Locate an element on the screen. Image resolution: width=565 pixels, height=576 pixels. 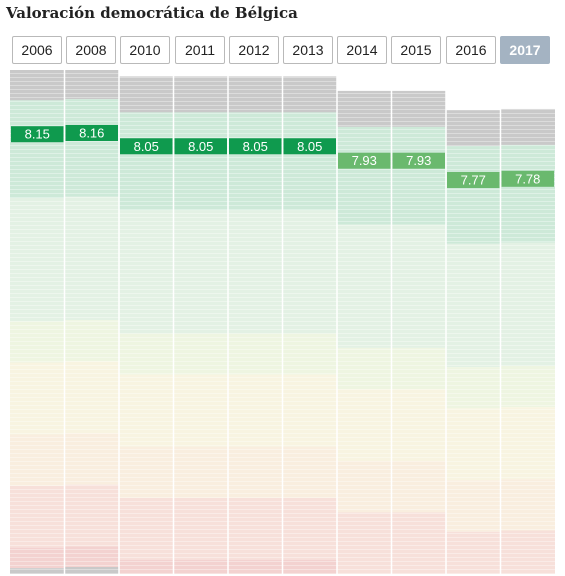
value-label-2017: 7.78 is located at coordinates (527, 178).